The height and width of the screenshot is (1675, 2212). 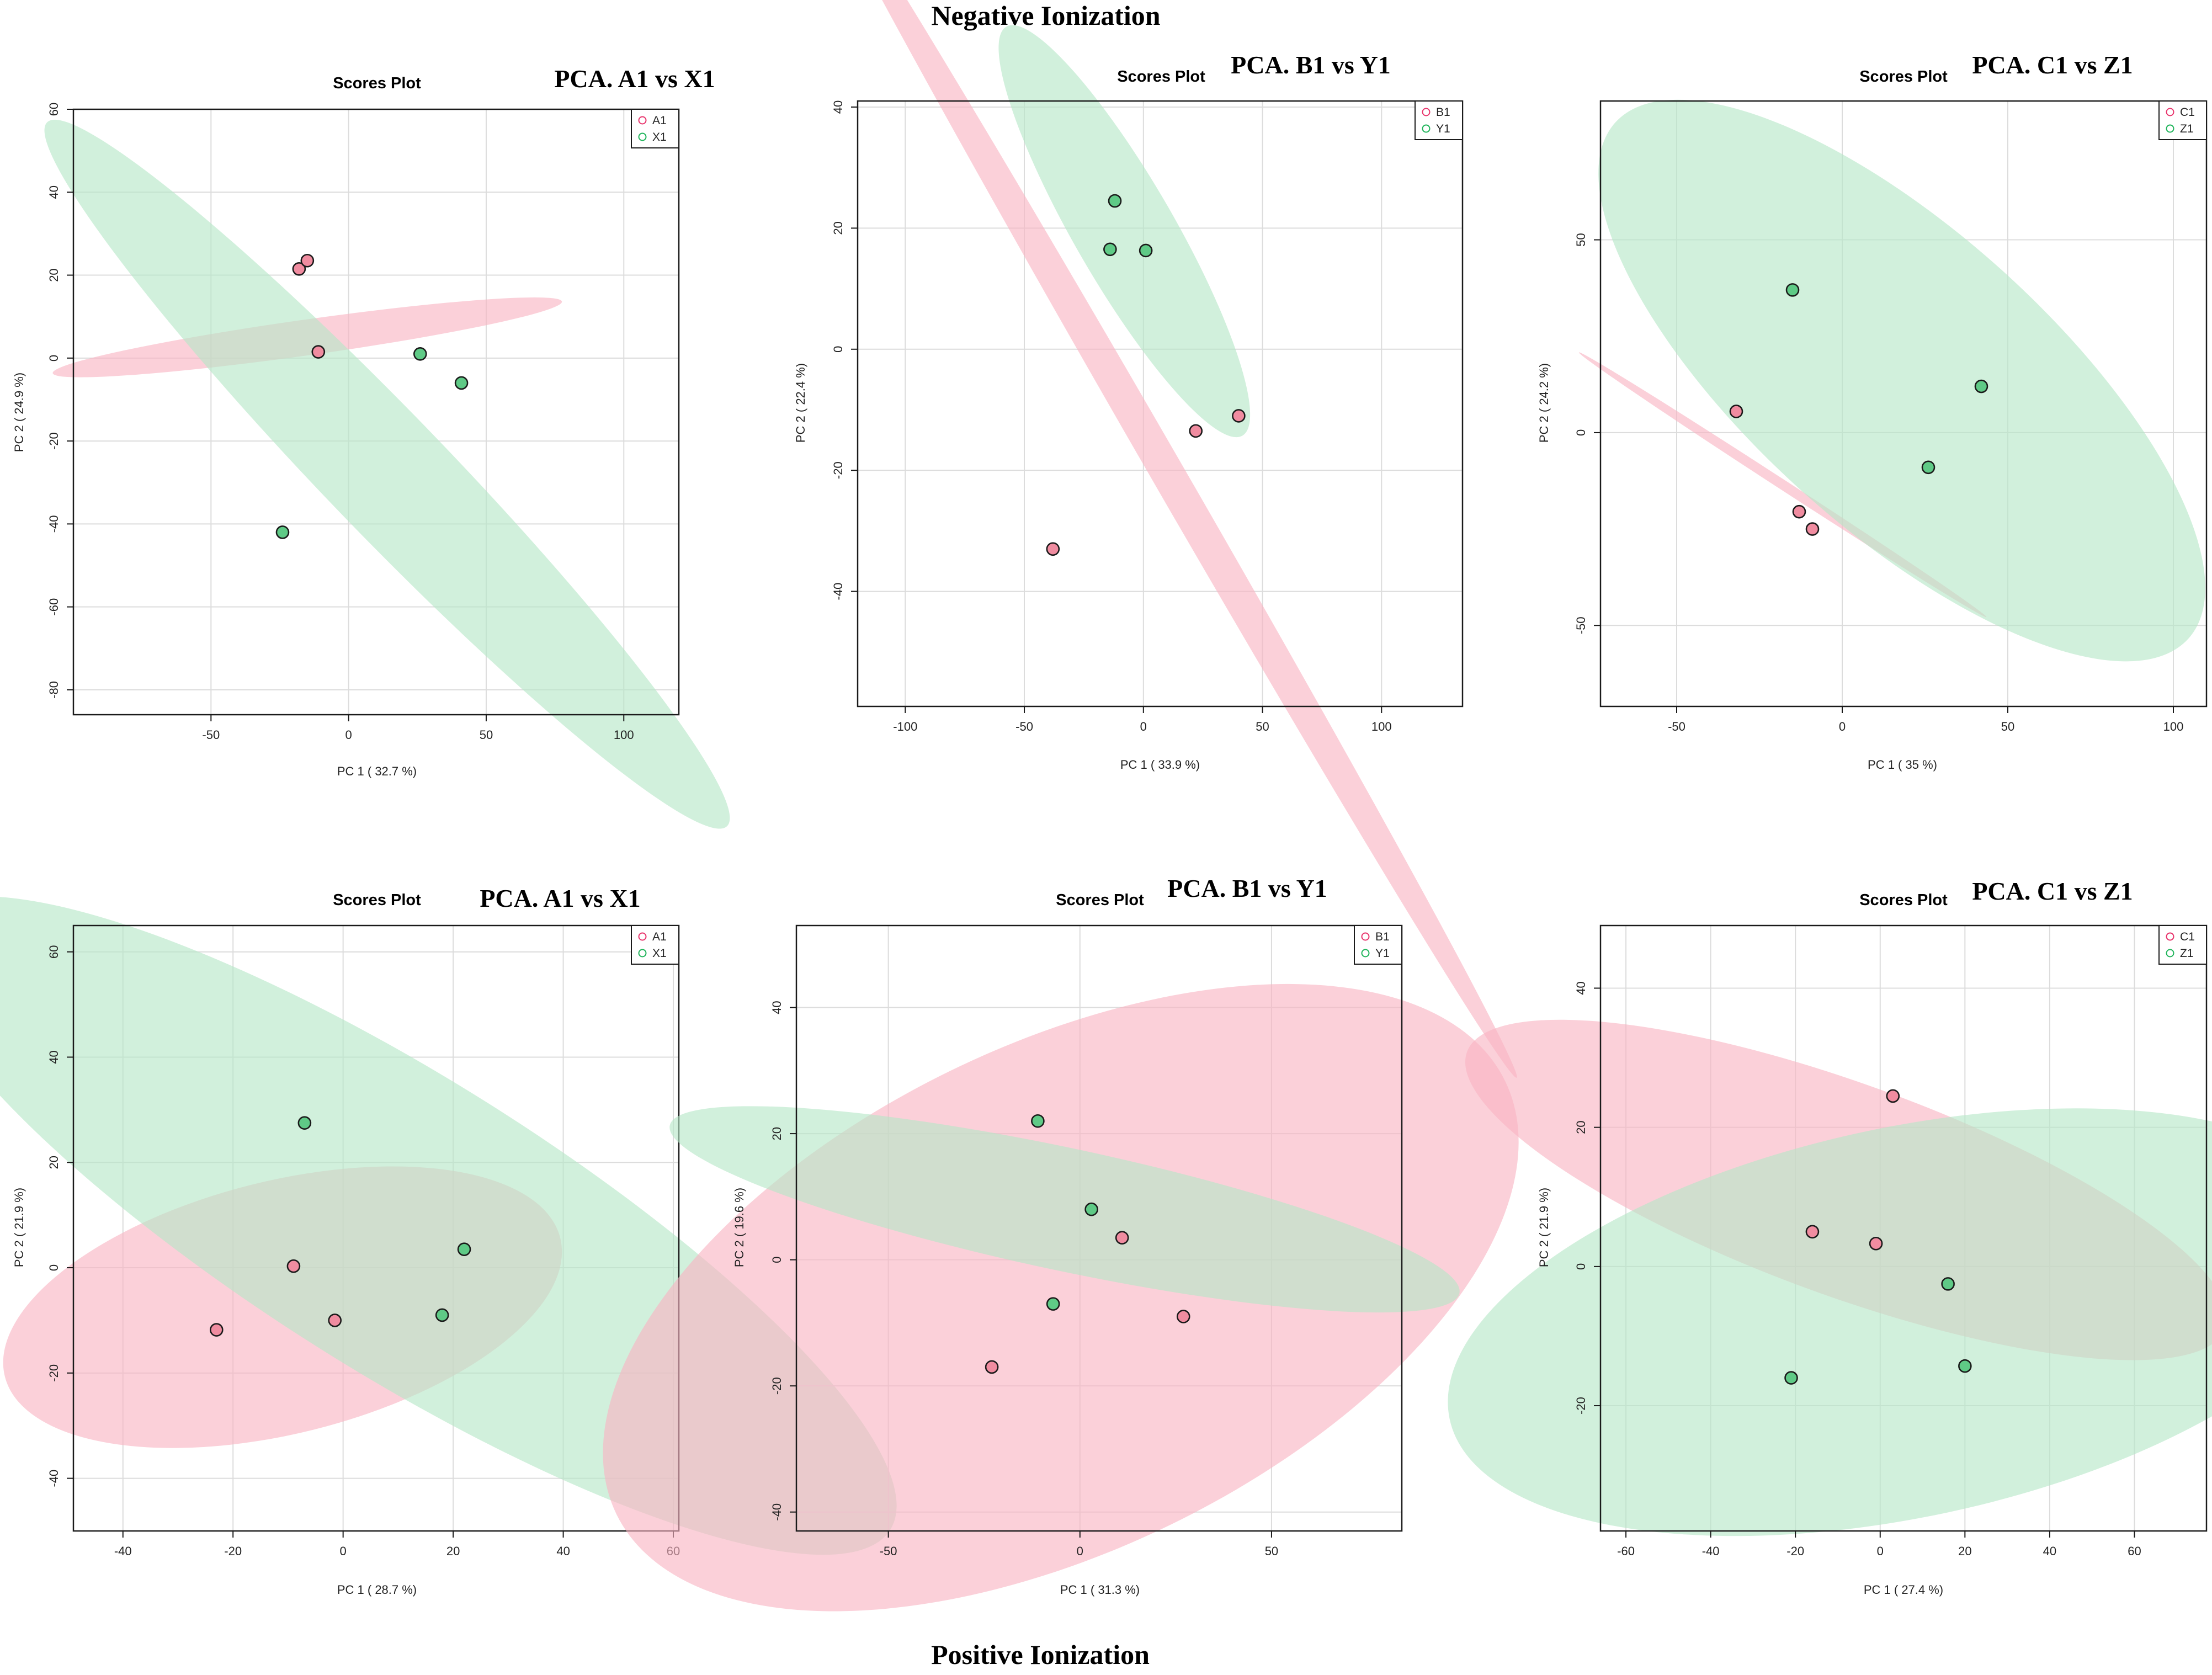 I want to click on x-axis-label: PC 1 ( 32.7 %), so click(x=377, y=771).